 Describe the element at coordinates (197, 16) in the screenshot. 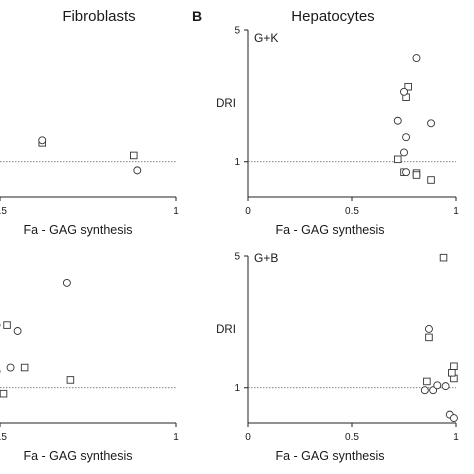

I see `panel-letter-b: B` at that location.